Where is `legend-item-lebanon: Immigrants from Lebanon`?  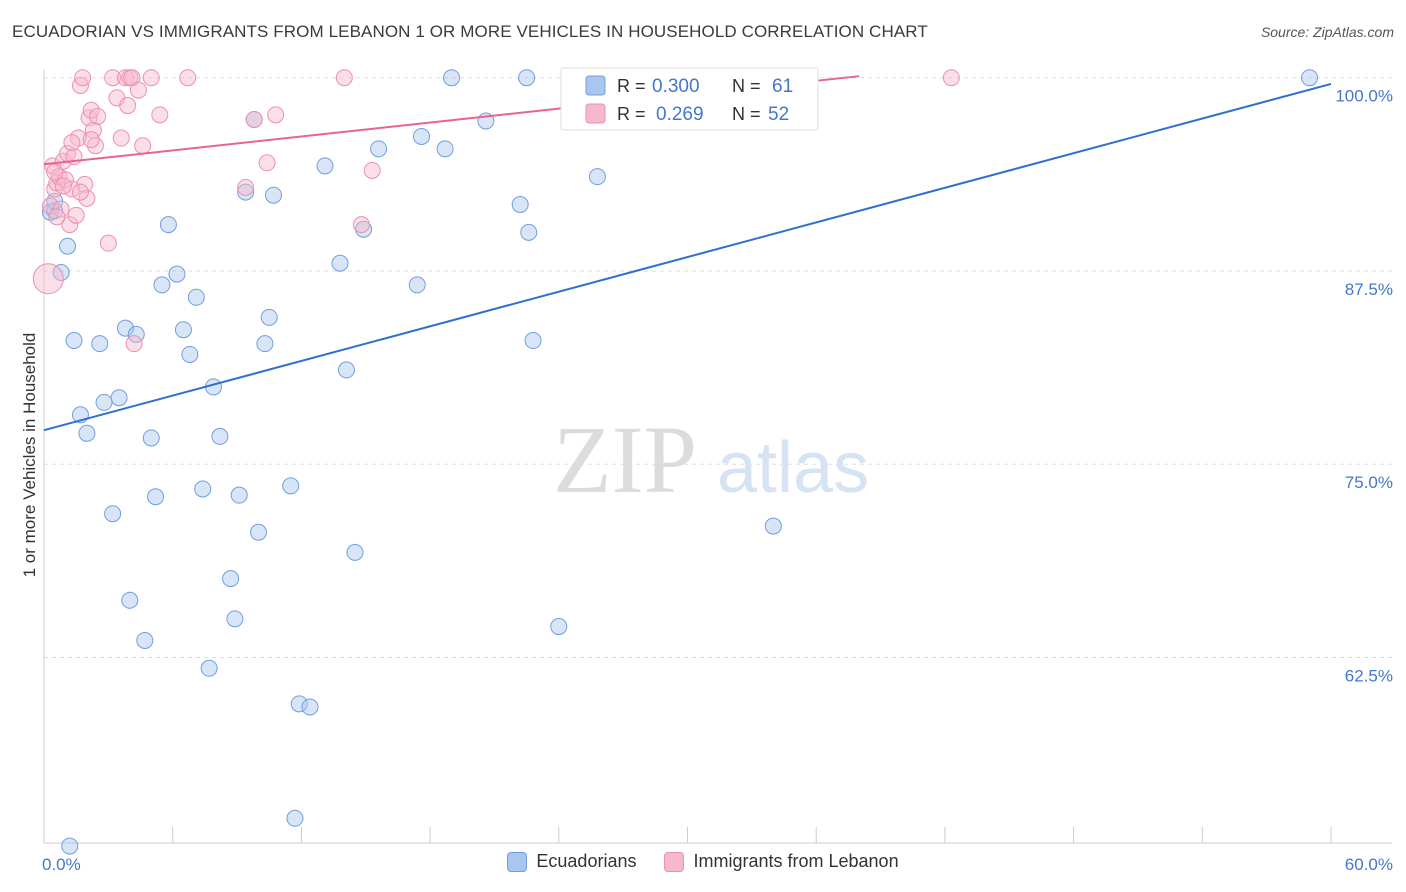 legend-item-lebanon: Immigrants from Lebanon is located at coordinates (781, 861).